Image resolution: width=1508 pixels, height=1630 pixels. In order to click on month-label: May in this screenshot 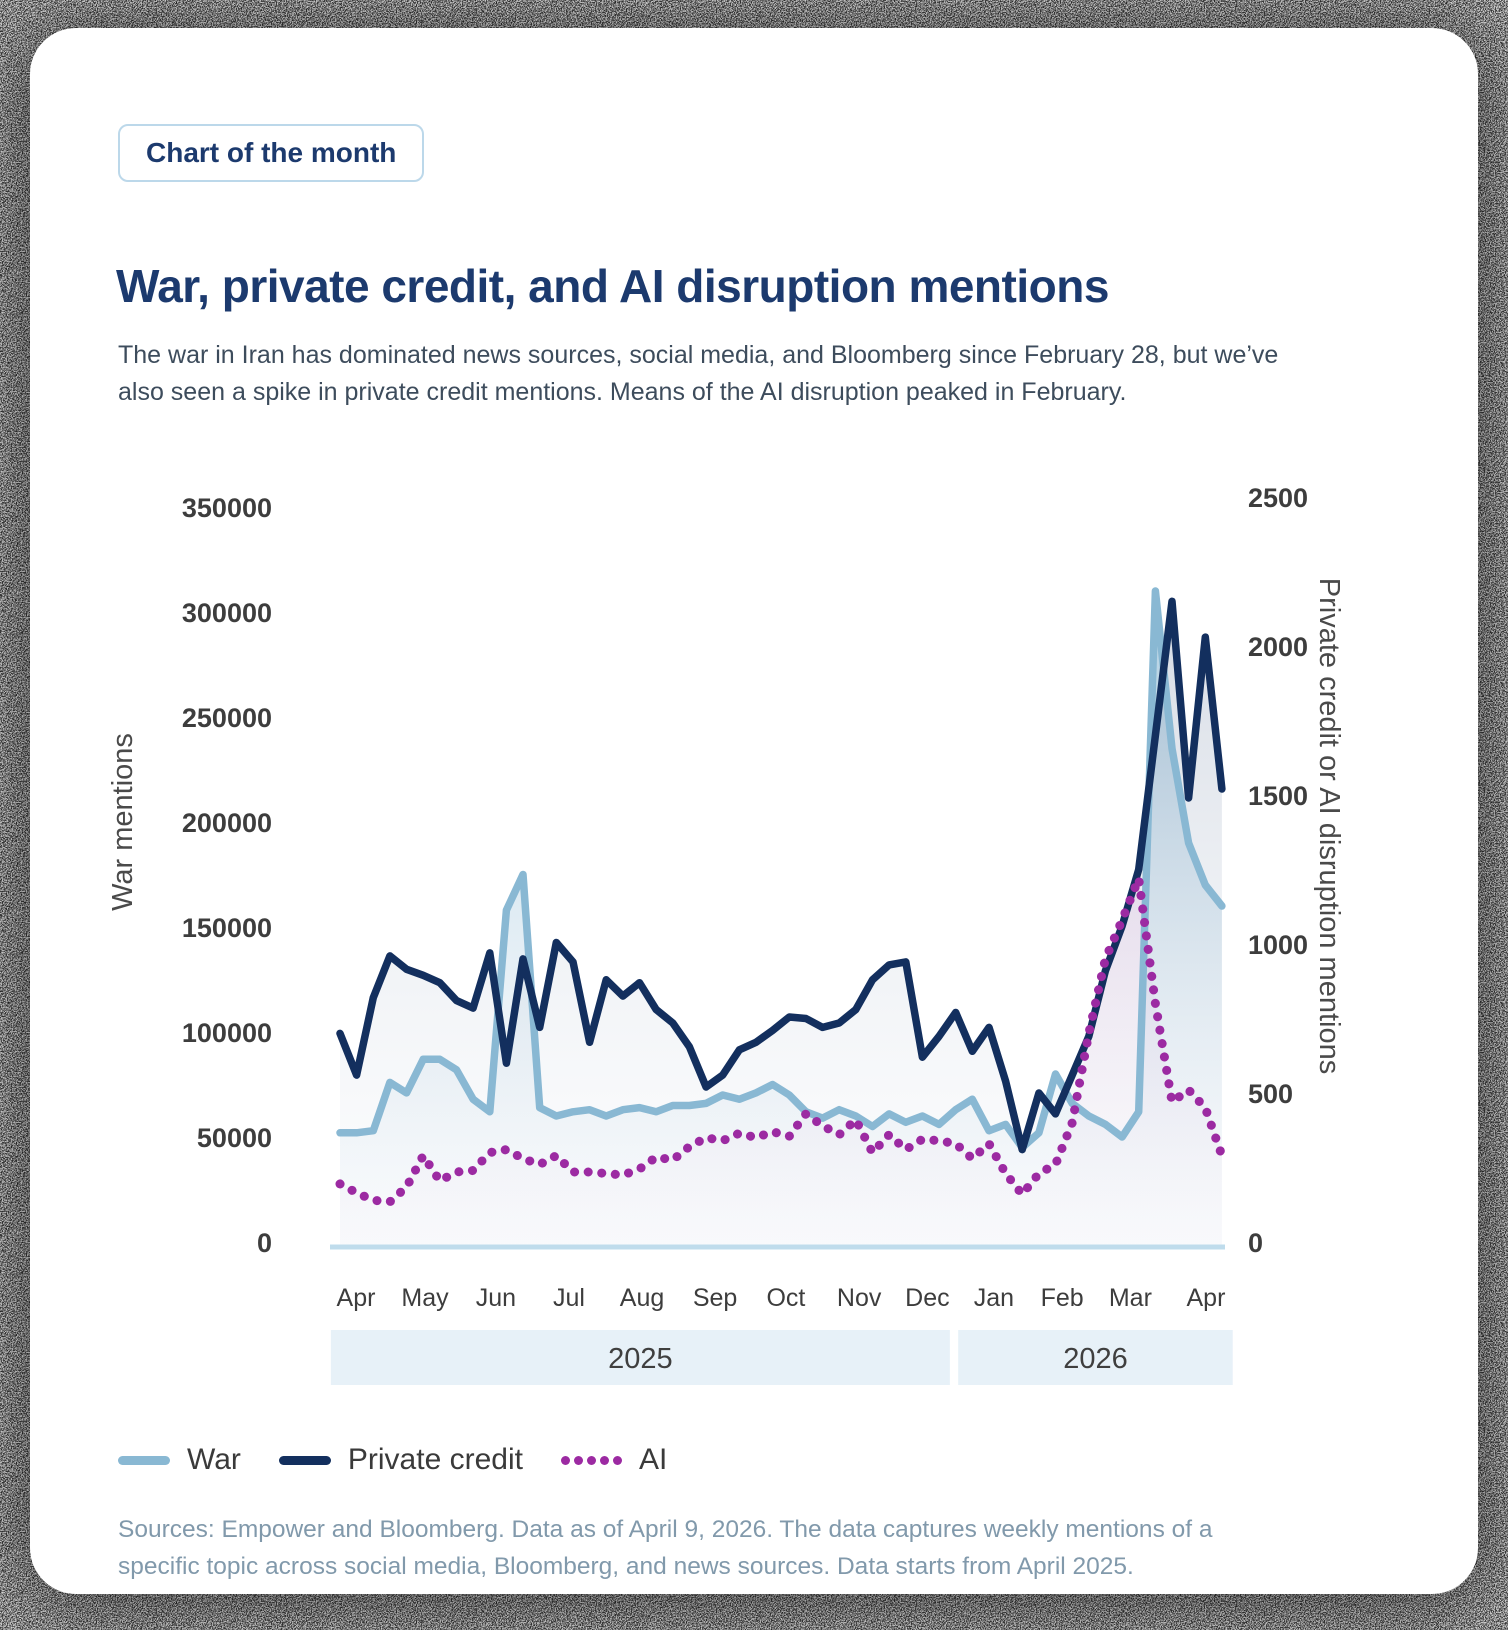, I will do `click(425, 1298)`.